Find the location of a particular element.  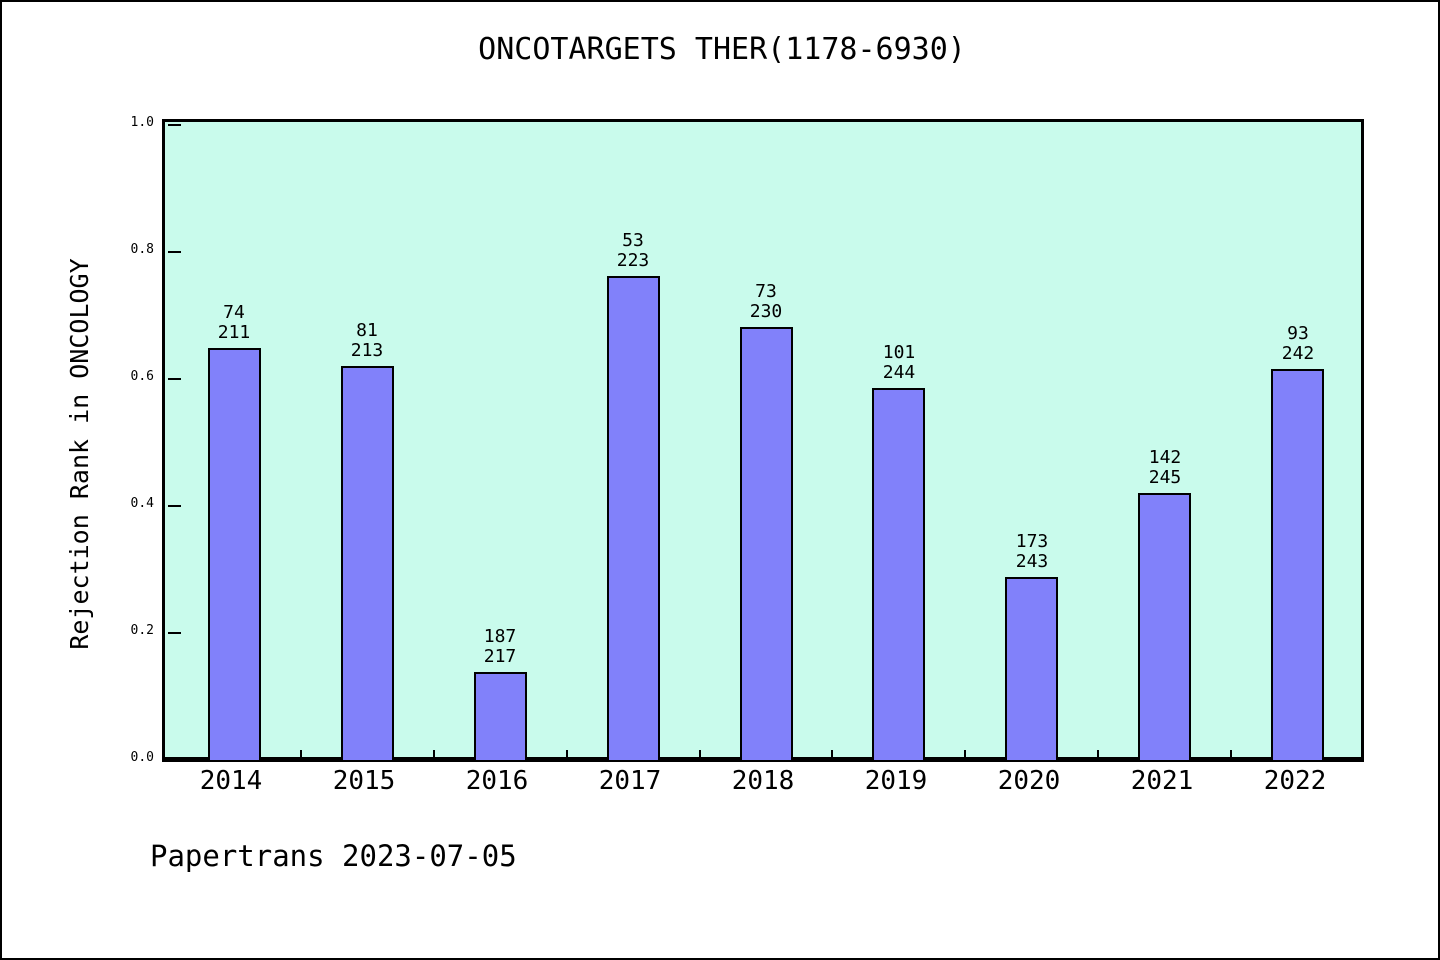

bar-2021 is located at coordinates (1164, 626).